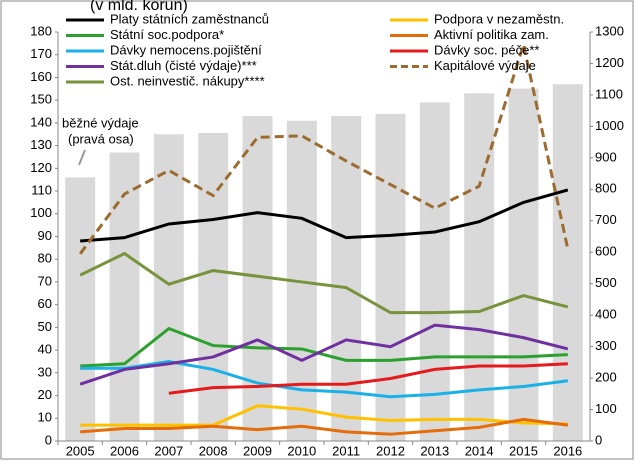  Describe the element at coordinates (41, 30) in the screenshot. I see `y-tick-label: 180` at that location.